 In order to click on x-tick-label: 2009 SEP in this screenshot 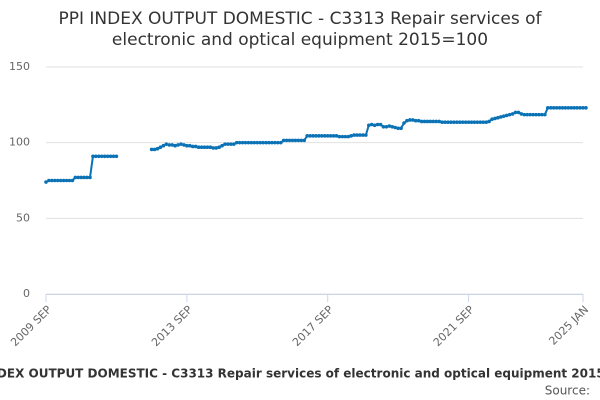, I will do `click(31, 326)`.